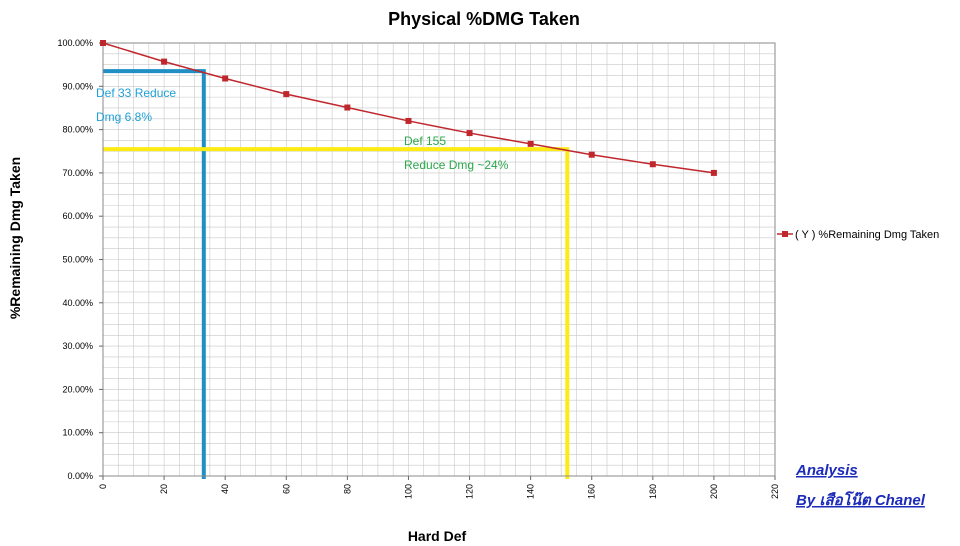 This screenshot has width=960, height=546. I want to click on y-tick-label: 100.00%, so click(75, 43).